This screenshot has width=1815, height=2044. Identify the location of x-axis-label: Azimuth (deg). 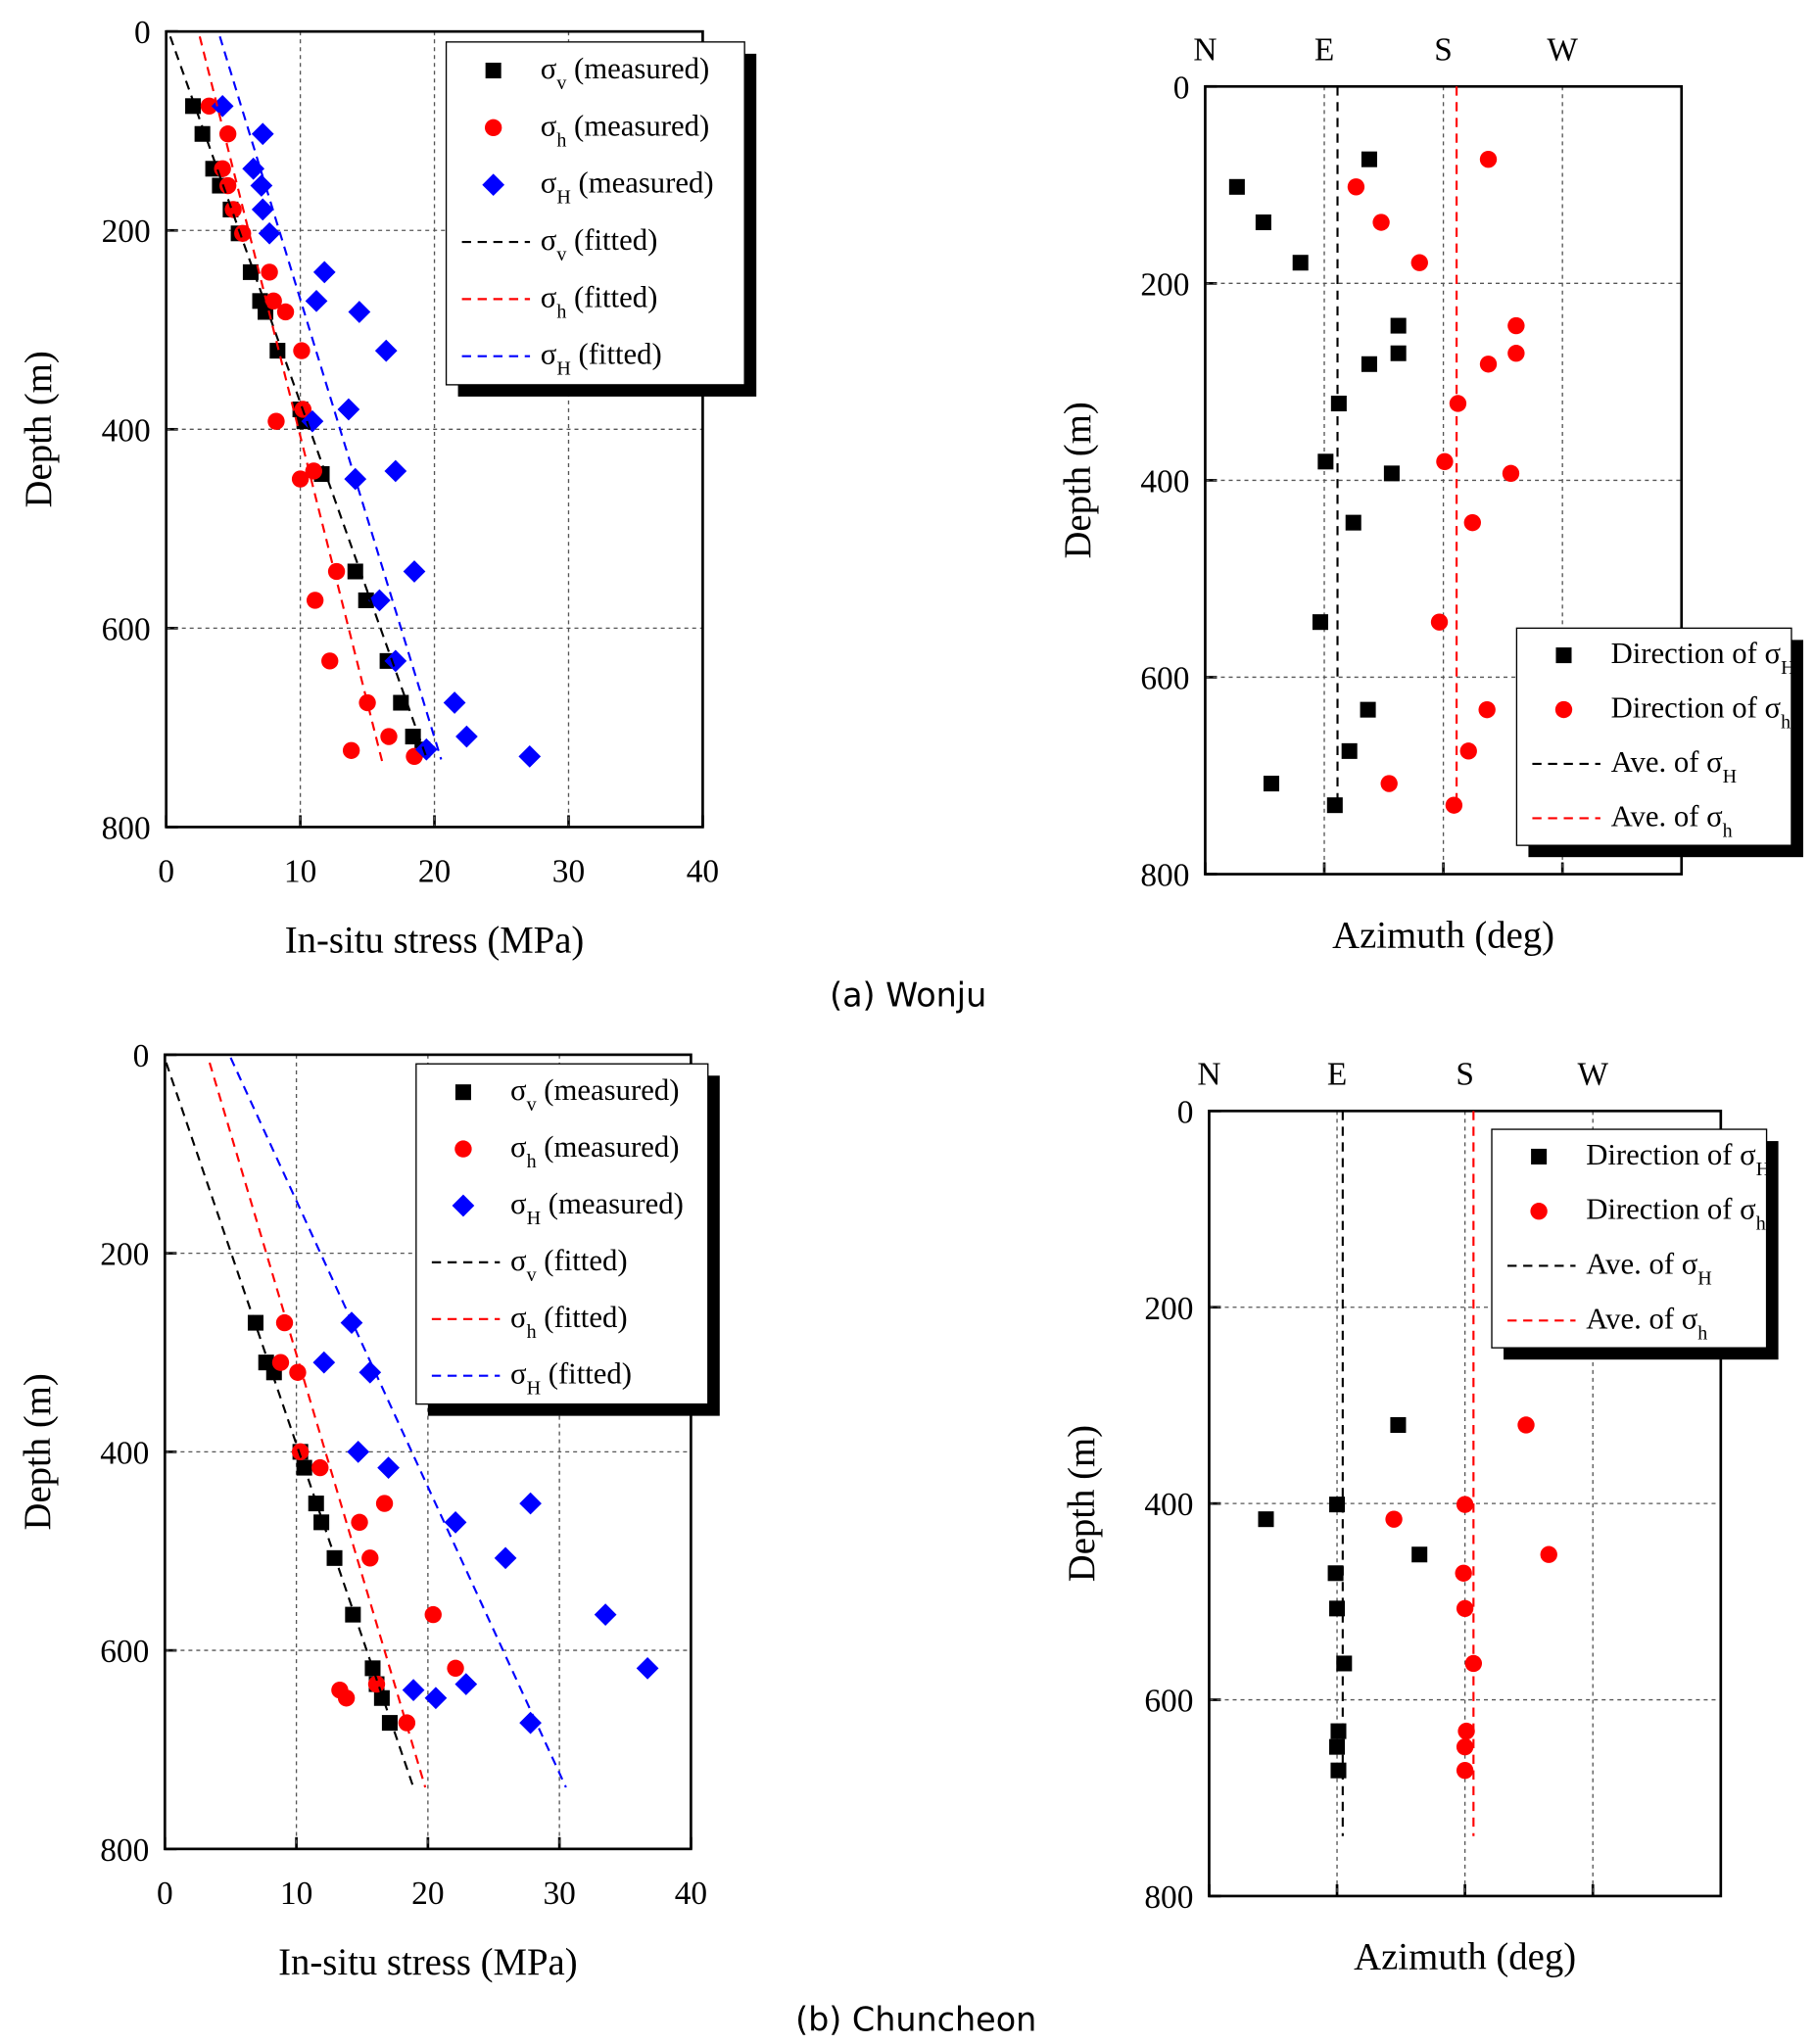
(1443, 935).